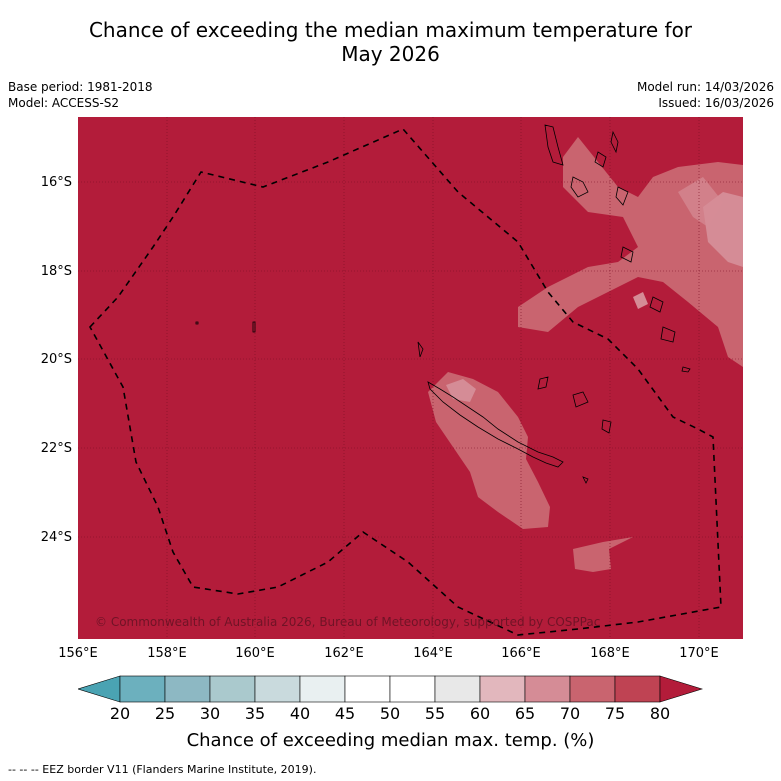  What do you see at coordinates (64, 103) in the screenshot?
I see `model-name: Model: ACCESS-S2` at bounding box center [64, 103].